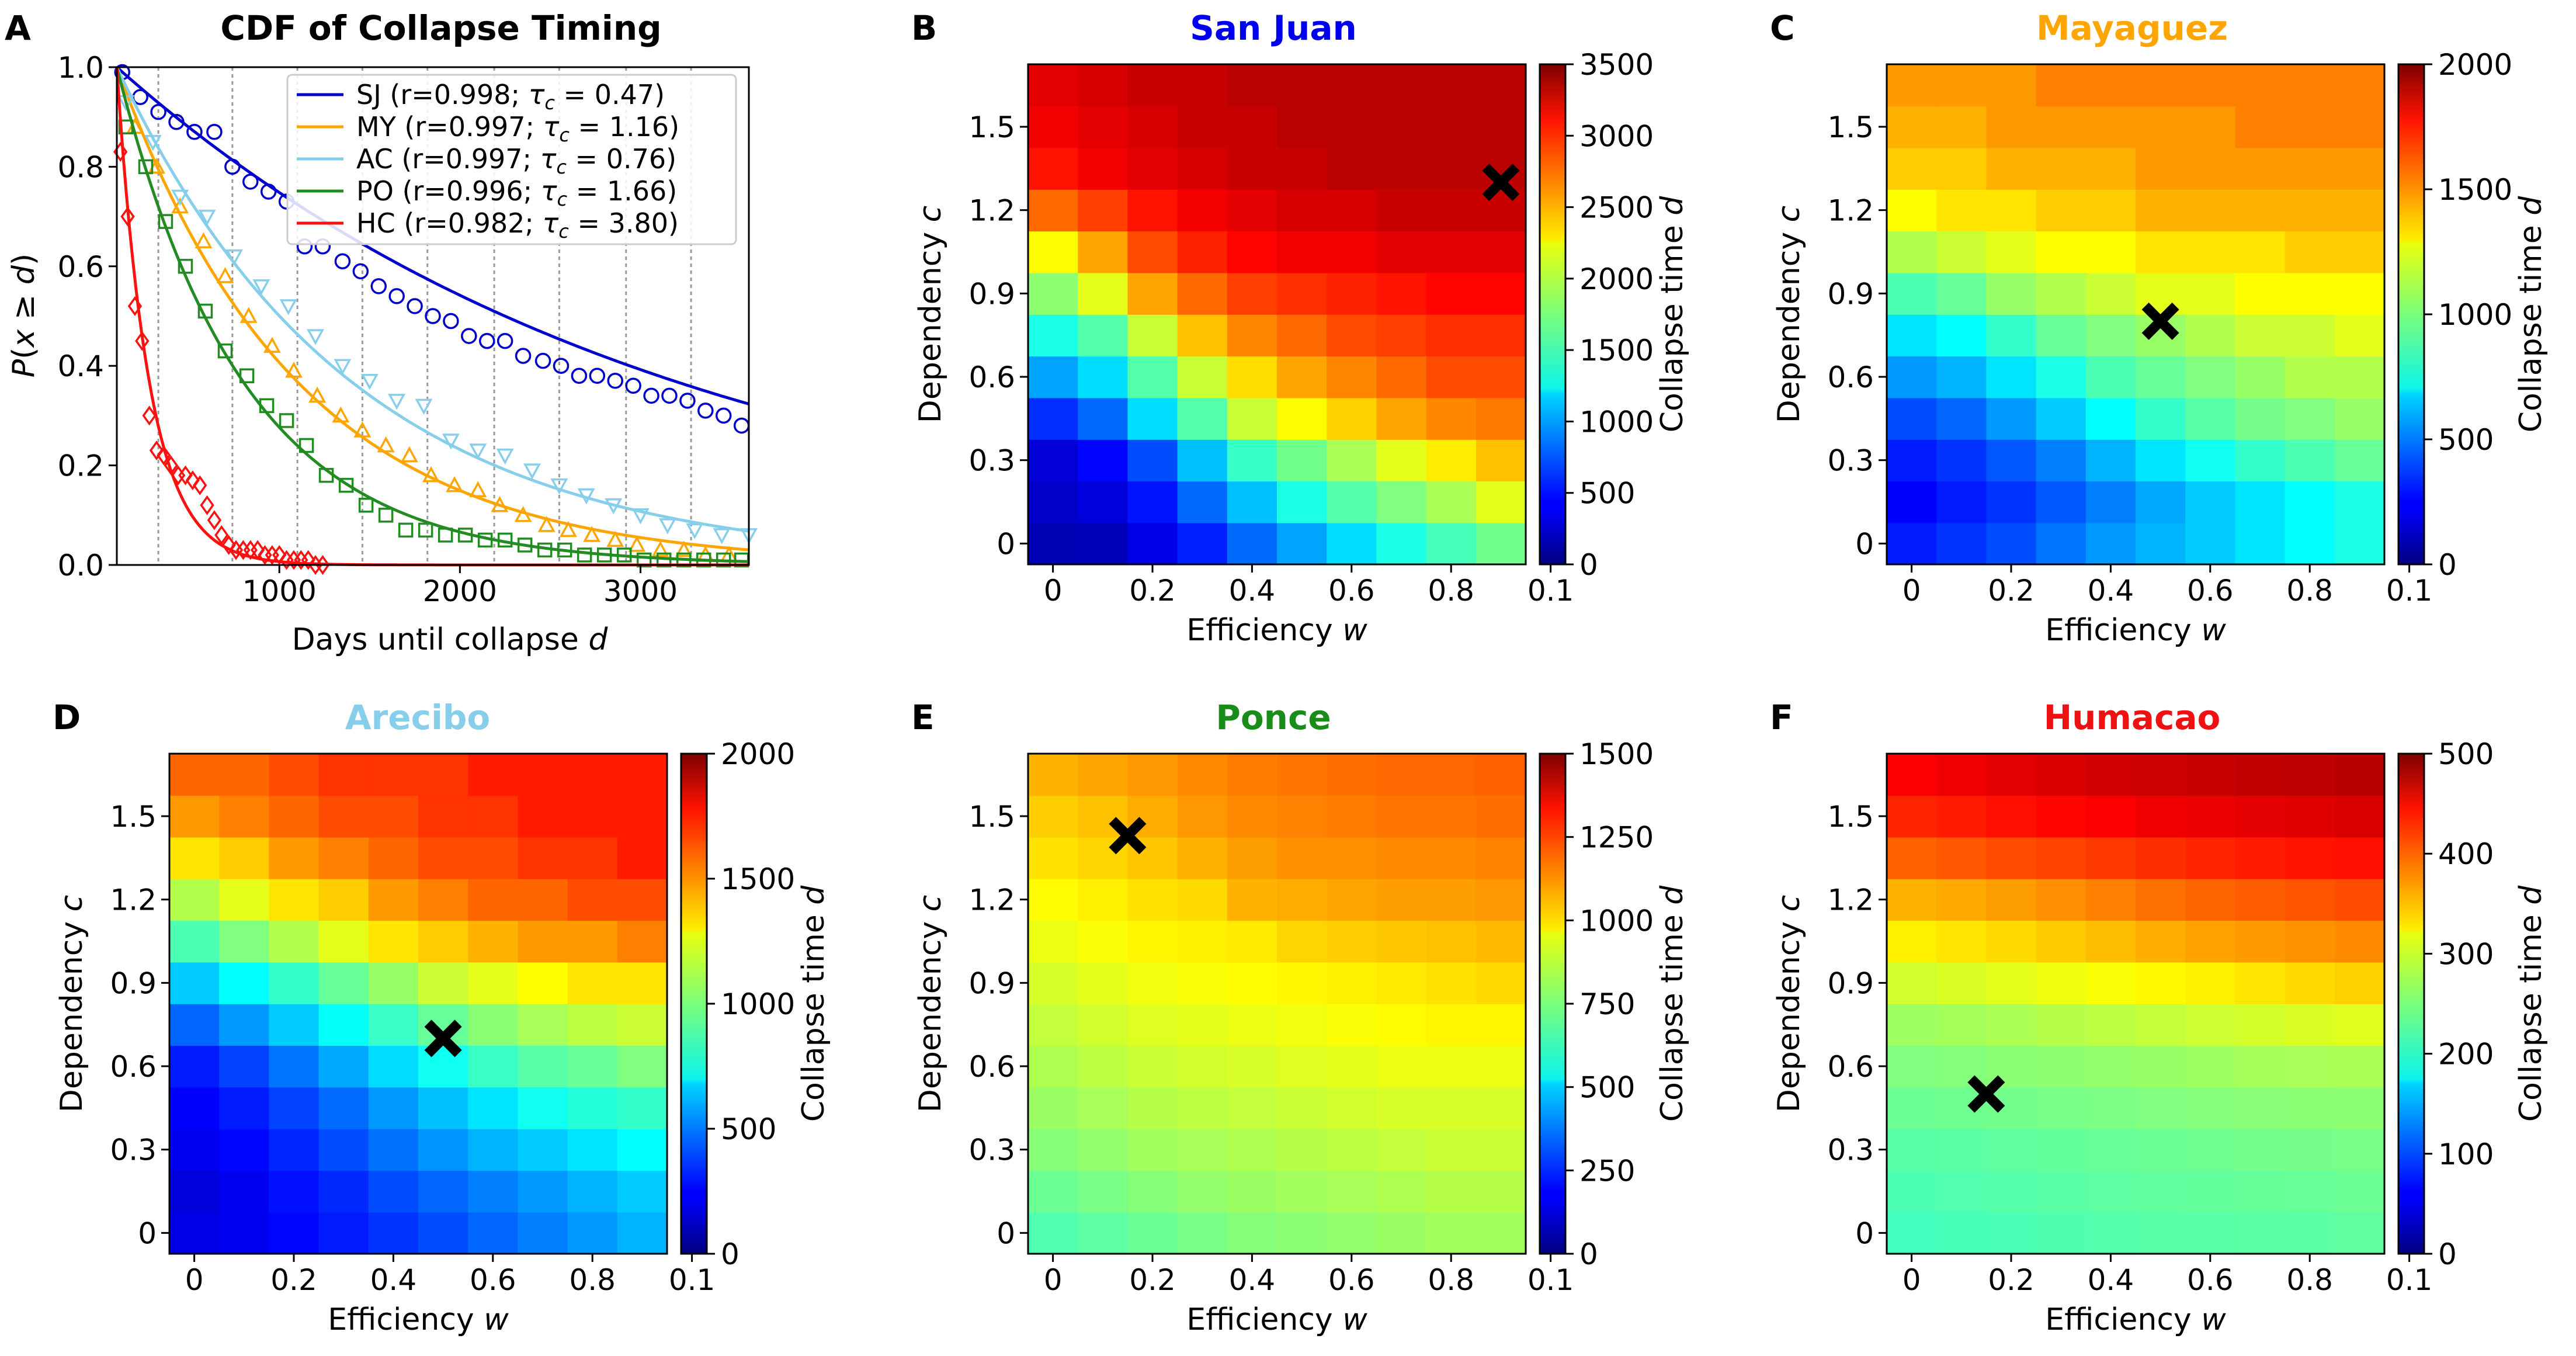  What do you see at coordinates (991, 294) in the screenshot?
I see `y-tick-label: 0.9` at bounding box center [991, 294].